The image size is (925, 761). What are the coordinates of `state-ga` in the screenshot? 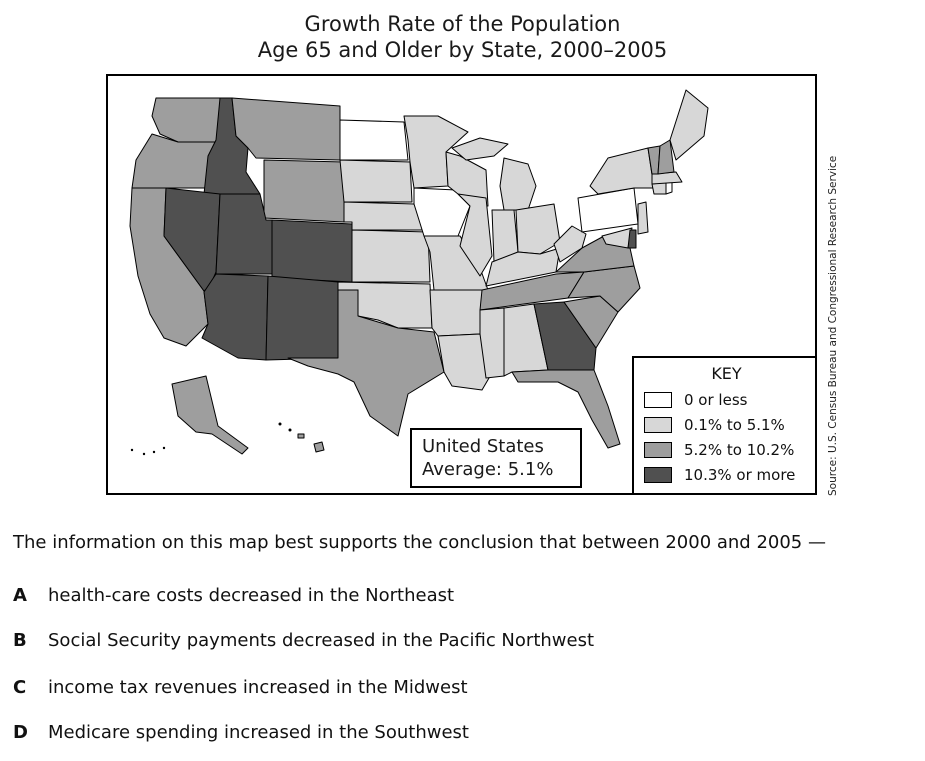 It's located at (565, 336).